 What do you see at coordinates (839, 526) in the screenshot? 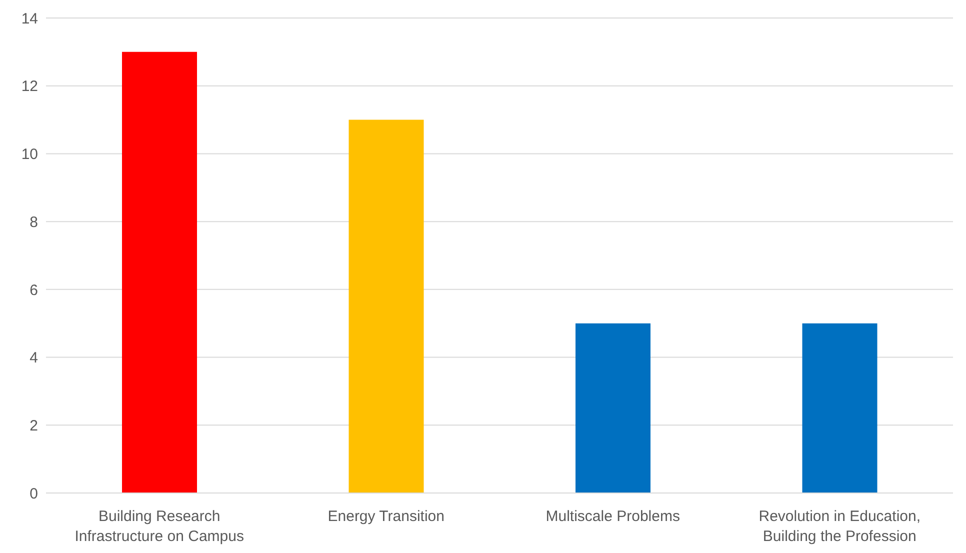
I see `x-tick-label: Revolution in Education, Building the Profession` at bounding box center [839, 526].